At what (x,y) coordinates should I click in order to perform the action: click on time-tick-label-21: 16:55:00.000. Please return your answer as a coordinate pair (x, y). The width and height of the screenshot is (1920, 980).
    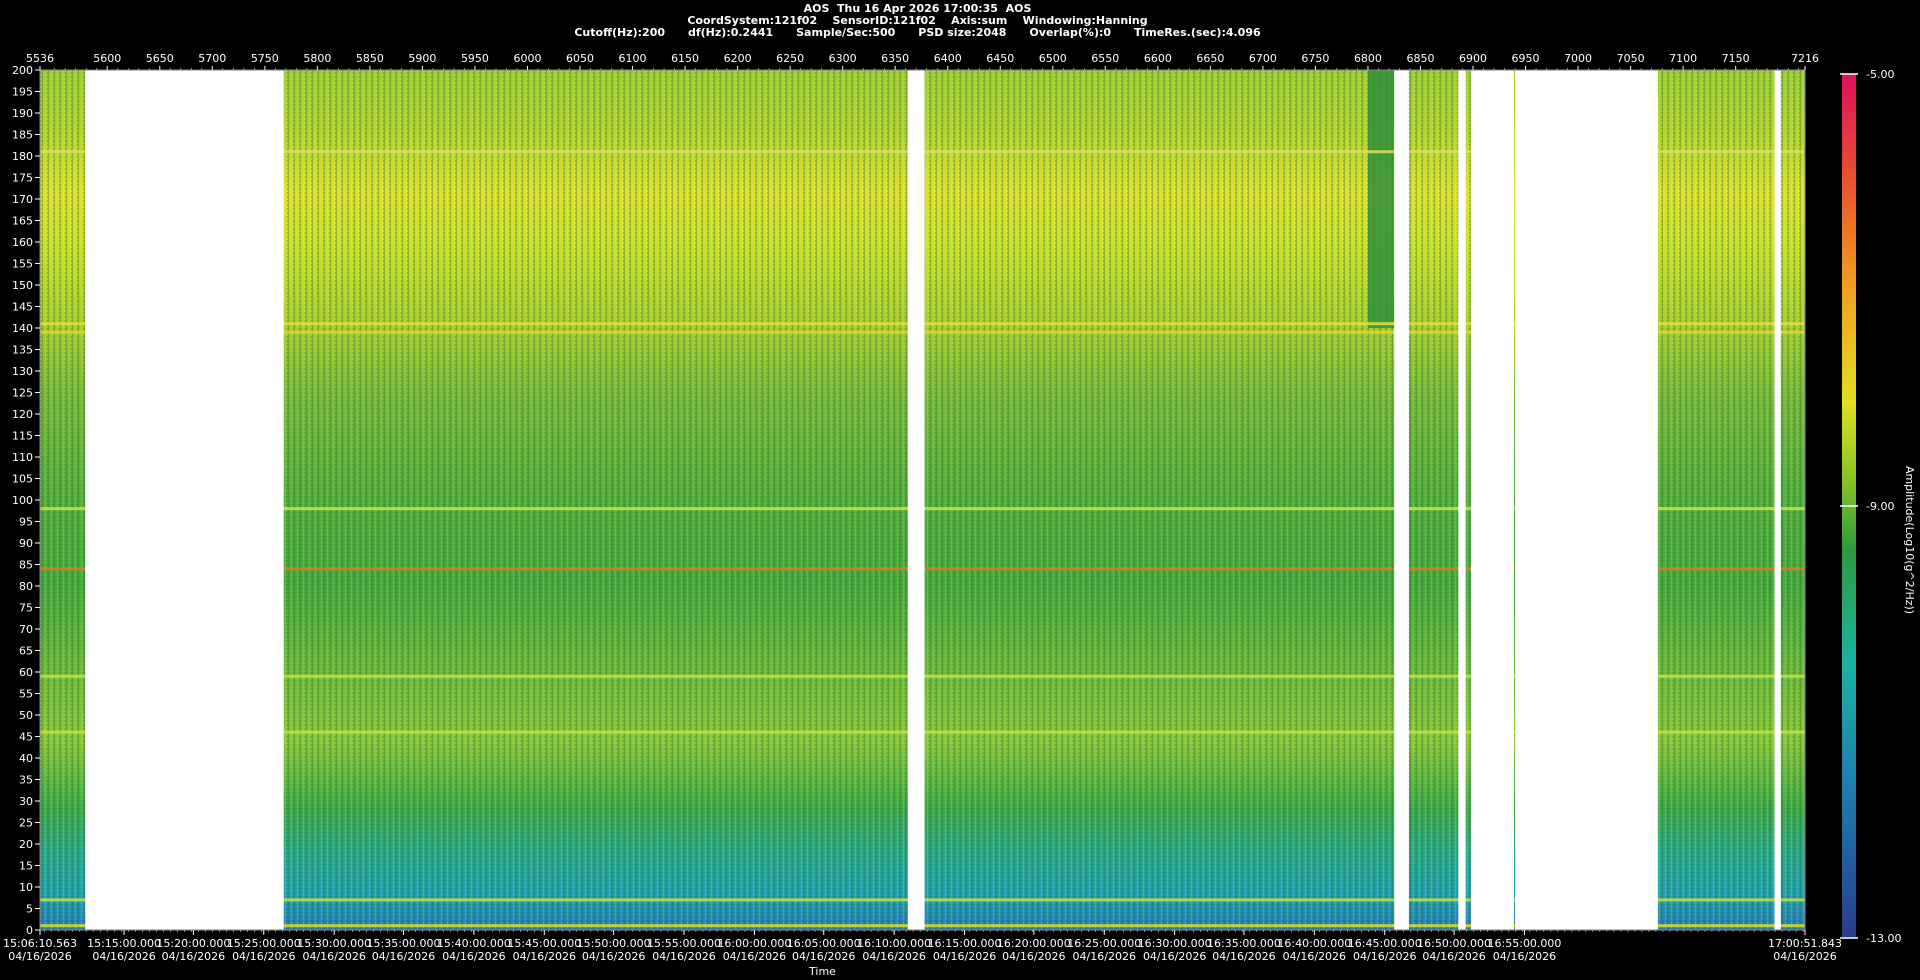
    Looking at the image, I should click on (1525, 943).